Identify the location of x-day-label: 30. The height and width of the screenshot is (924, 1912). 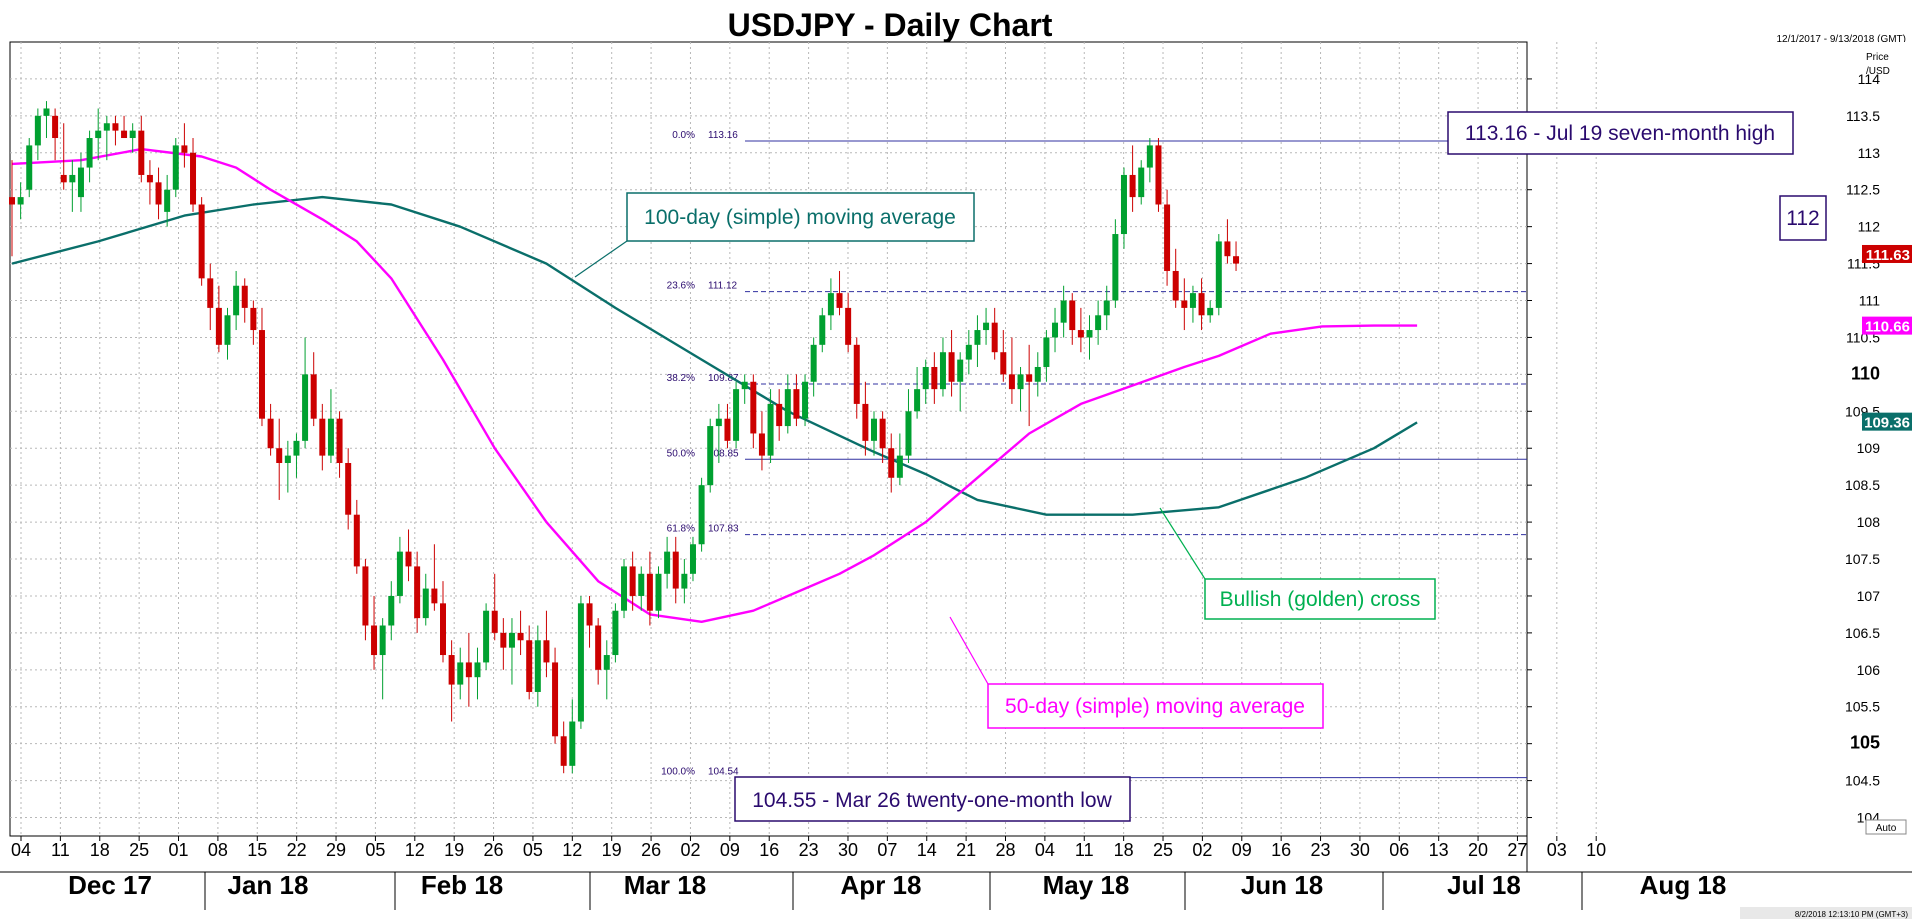
(848, 850).